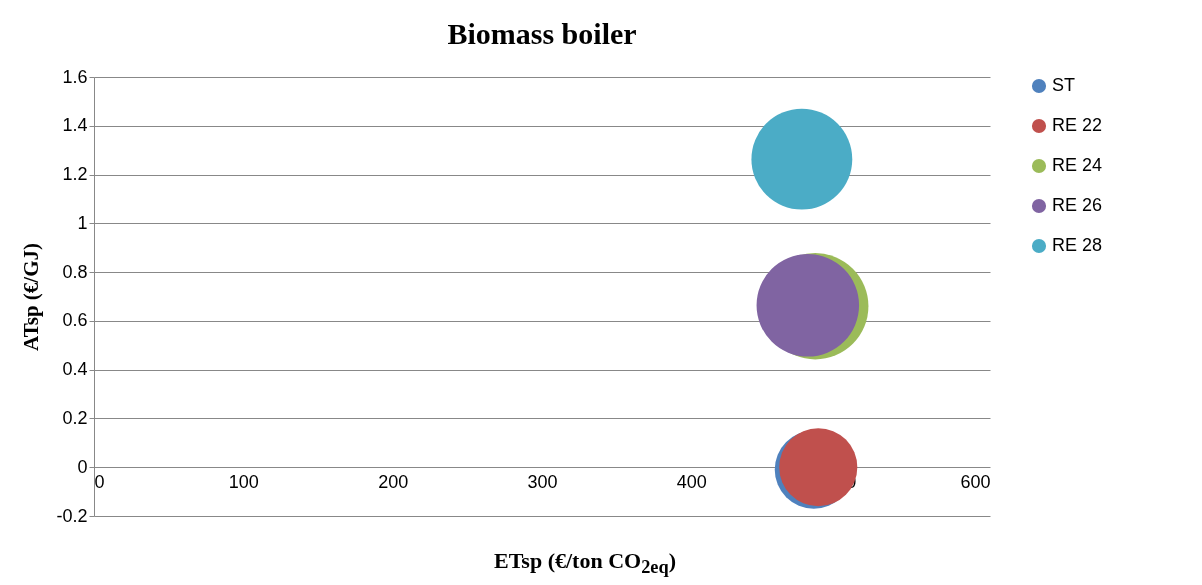 Image resolution: width=1202 pixels, height=585 pixels. I want to click on y-tick-label: -0.2, so click(72, 515).